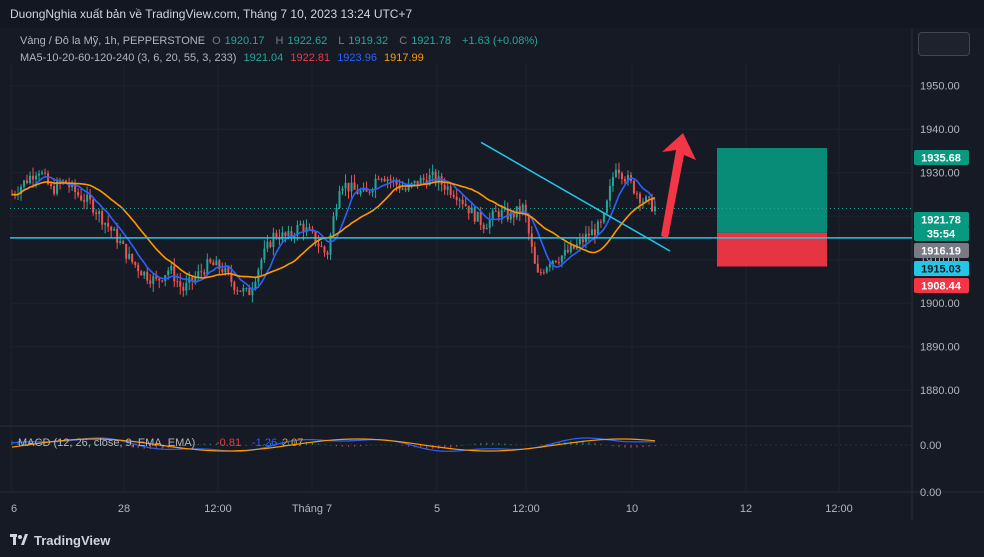 This screenshot has height=557, width=984. I want to click on time-tick-label: 5, so click(437, 509).